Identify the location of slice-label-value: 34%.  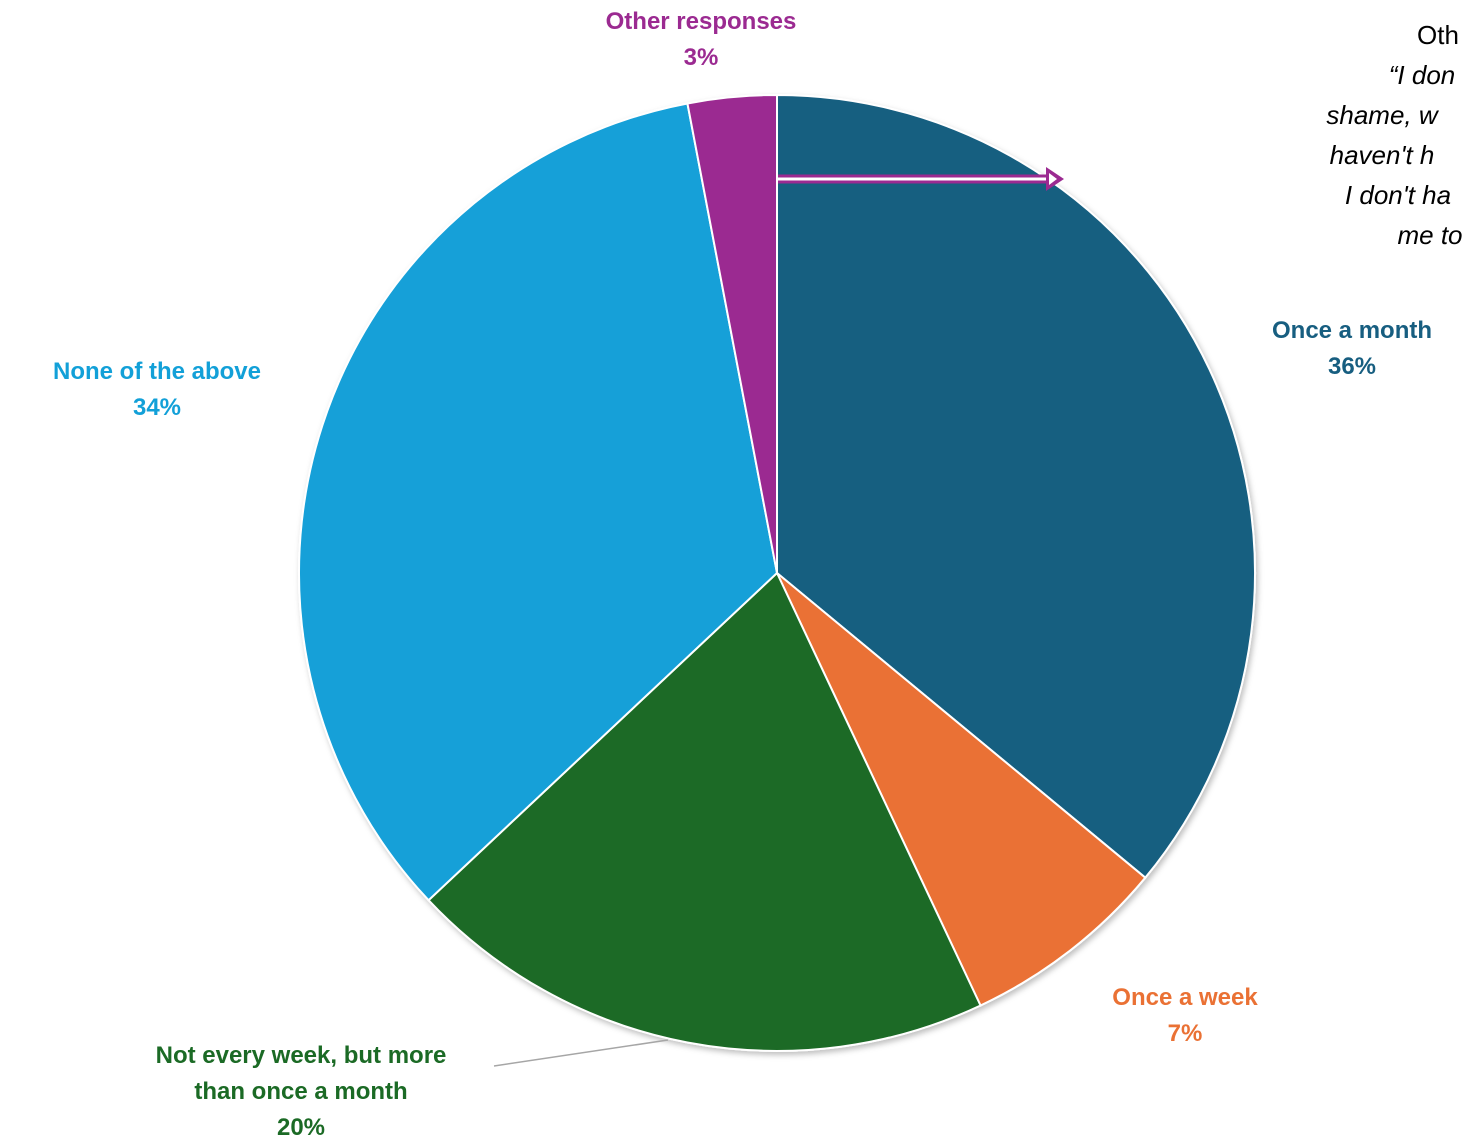
(157, 407).